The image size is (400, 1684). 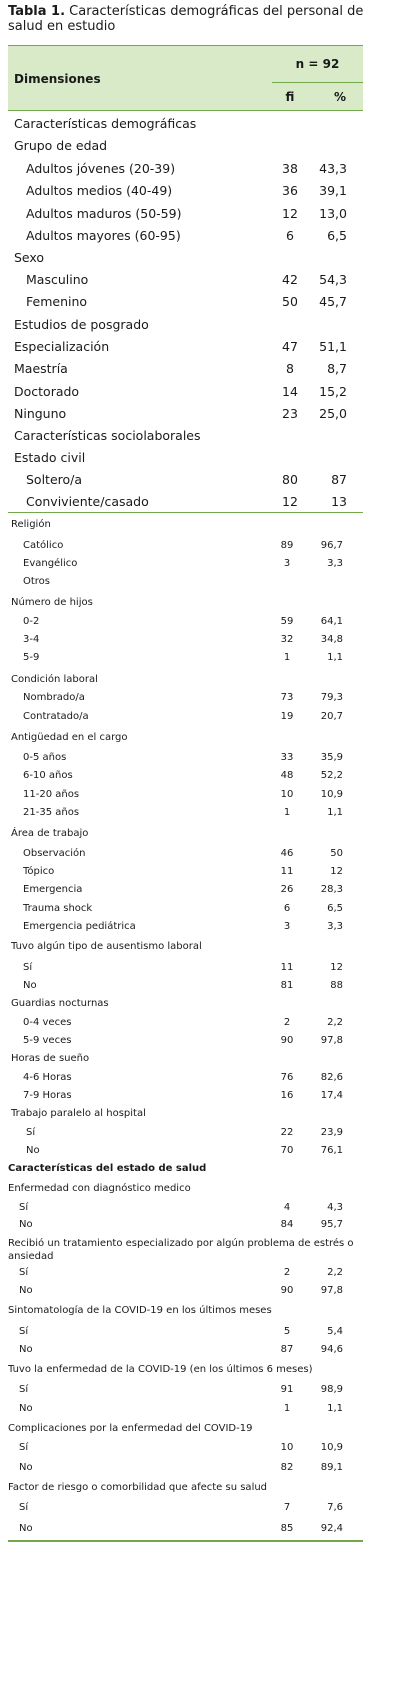 I want to click on fi-cell: 59, so click(x=287, y=621).